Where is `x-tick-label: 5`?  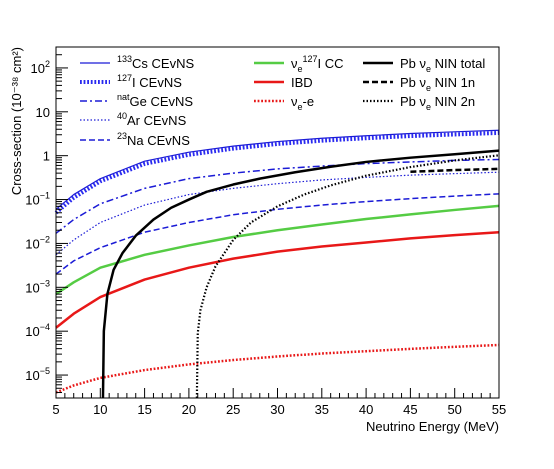
x-tick-label: 5 is located at coordinates (55, 409).